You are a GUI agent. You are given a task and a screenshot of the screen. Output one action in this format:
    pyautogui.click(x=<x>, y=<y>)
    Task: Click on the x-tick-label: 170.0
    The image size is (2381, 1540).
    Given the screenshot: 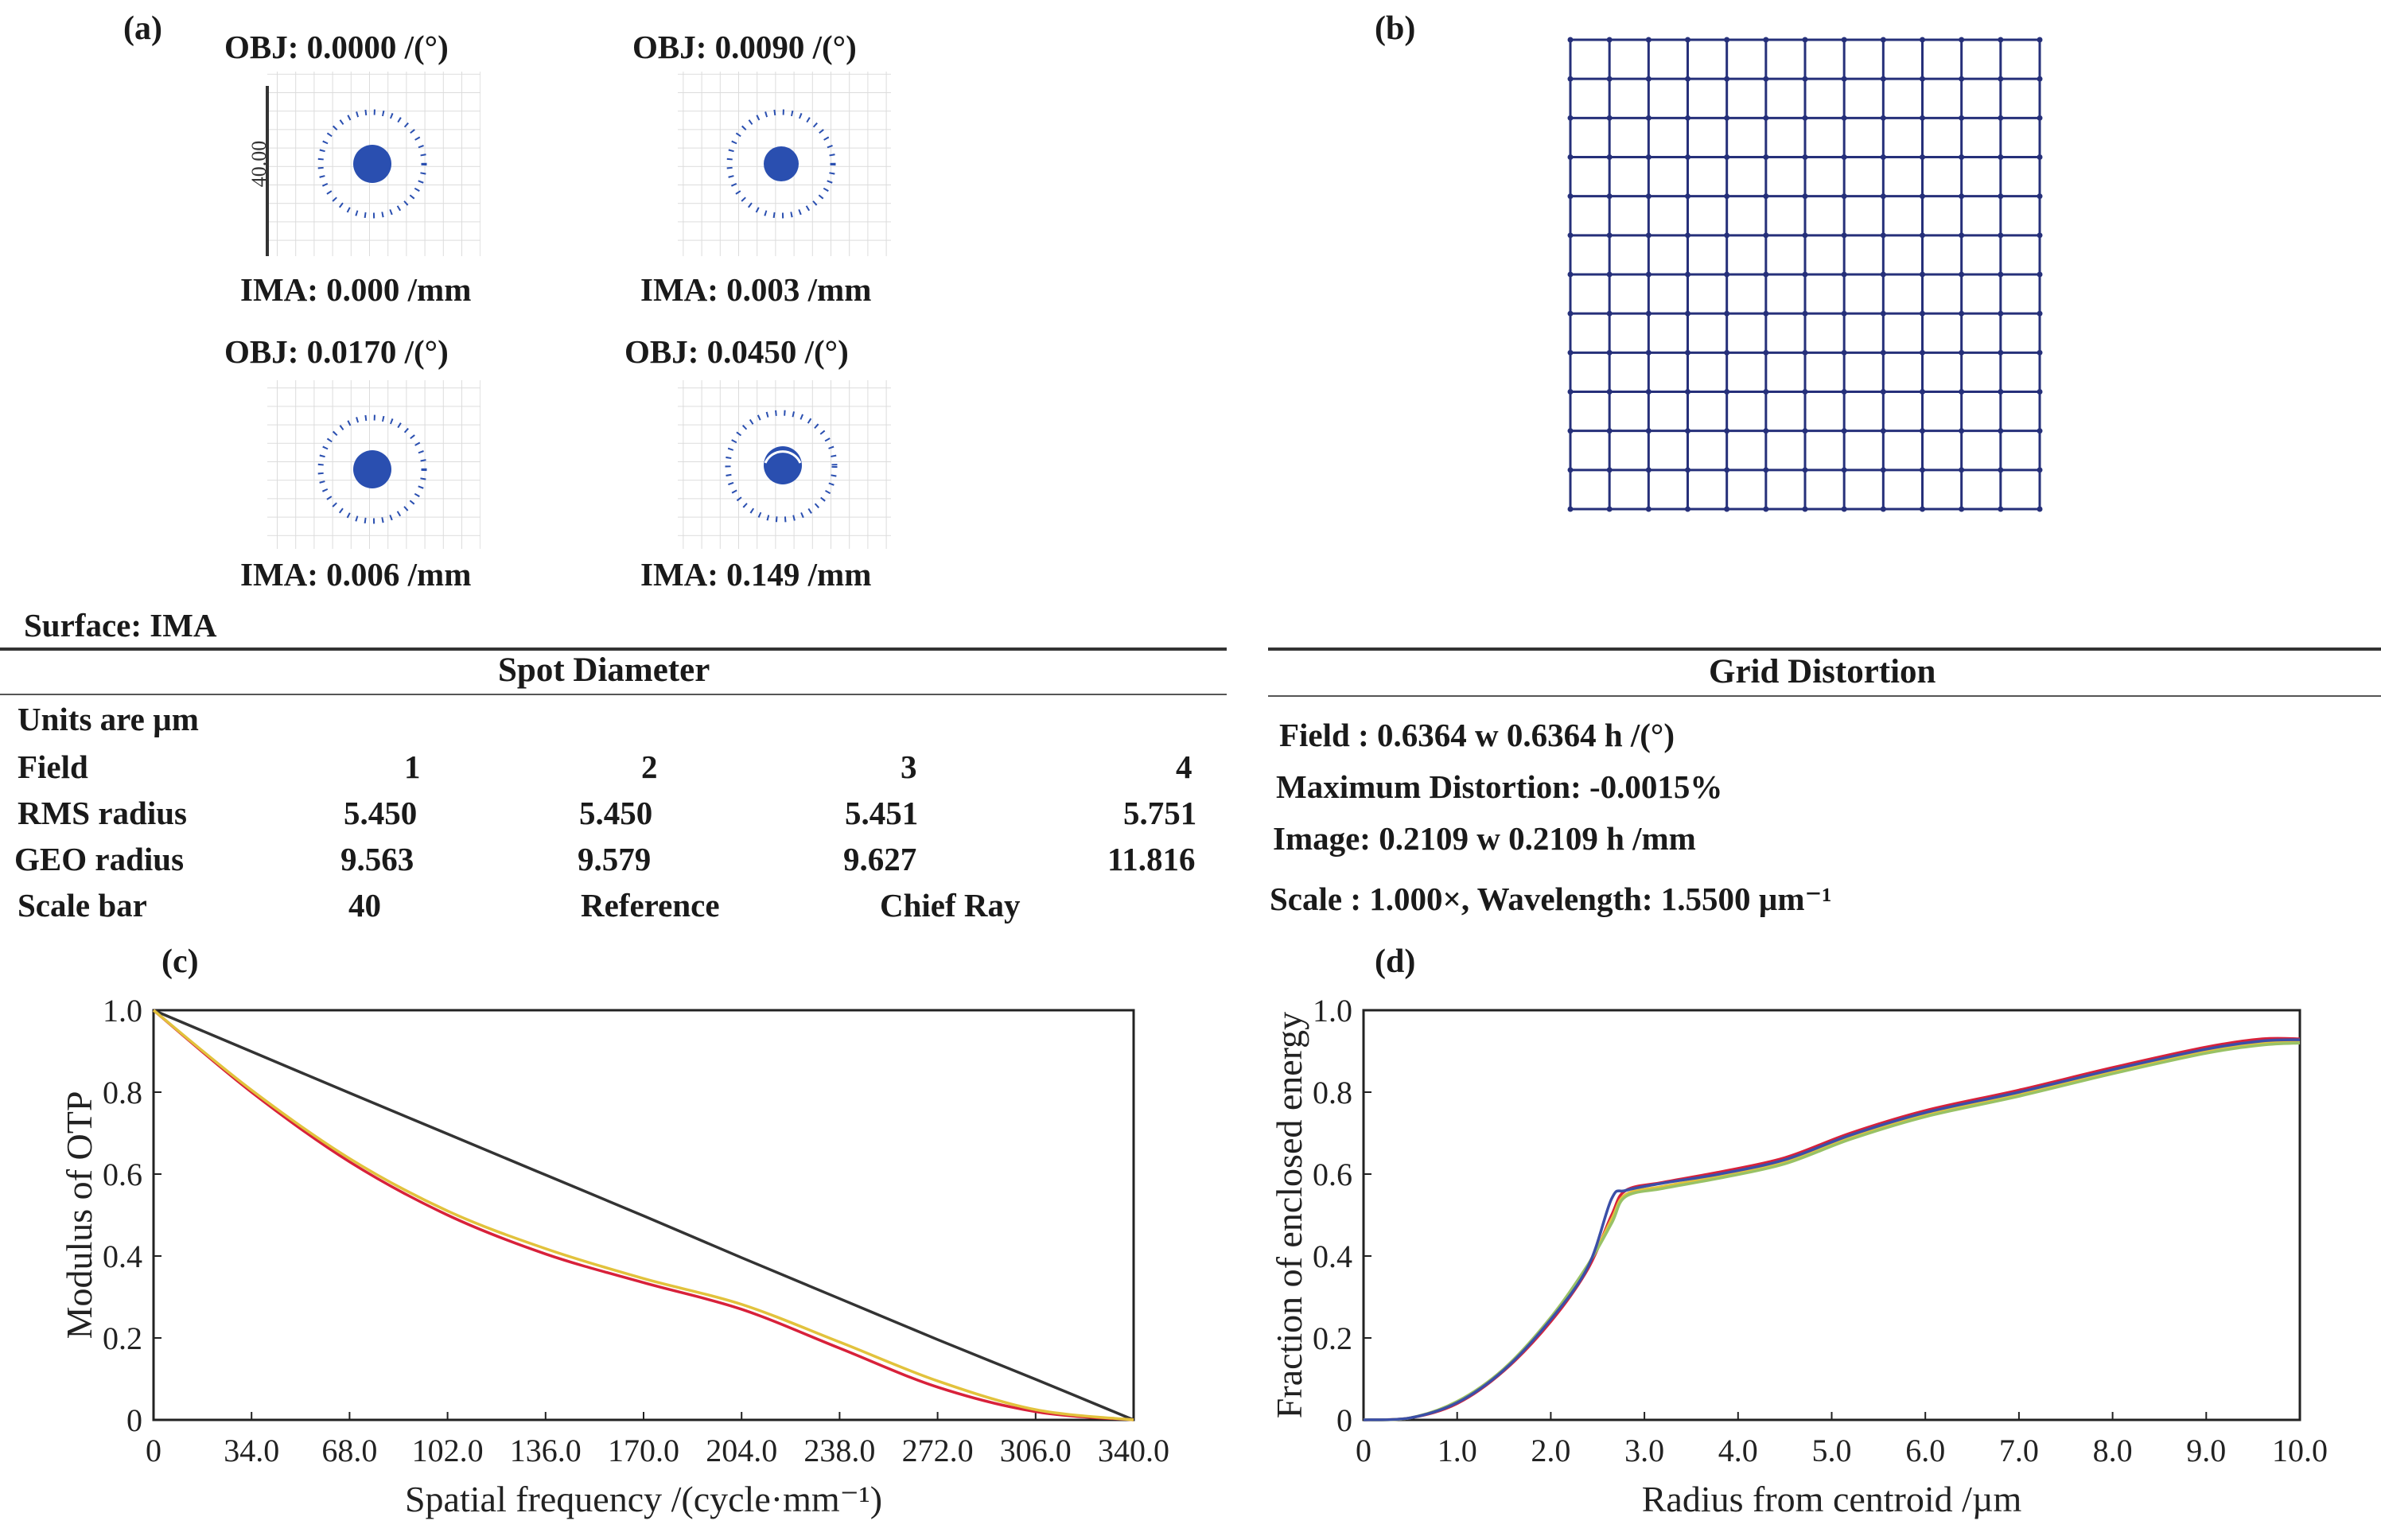 What is the action you would take?
    pyautogui.click(x=643, y=1450)
    